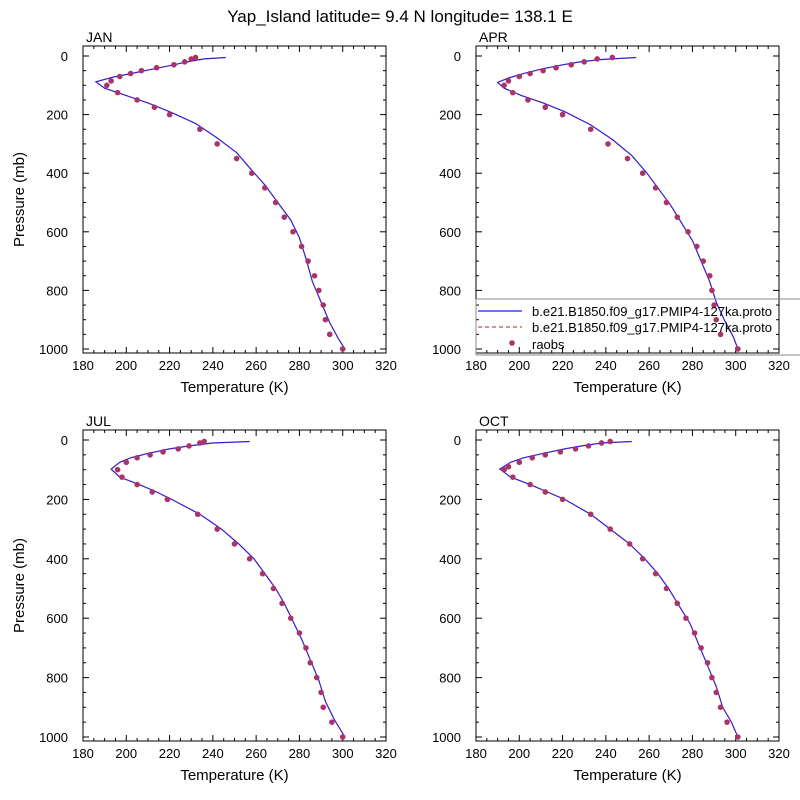  What do you see at coordinates (213, 753) in the screenshot?
I see `x-tick-label: 240` at bounding box center [213, 753].